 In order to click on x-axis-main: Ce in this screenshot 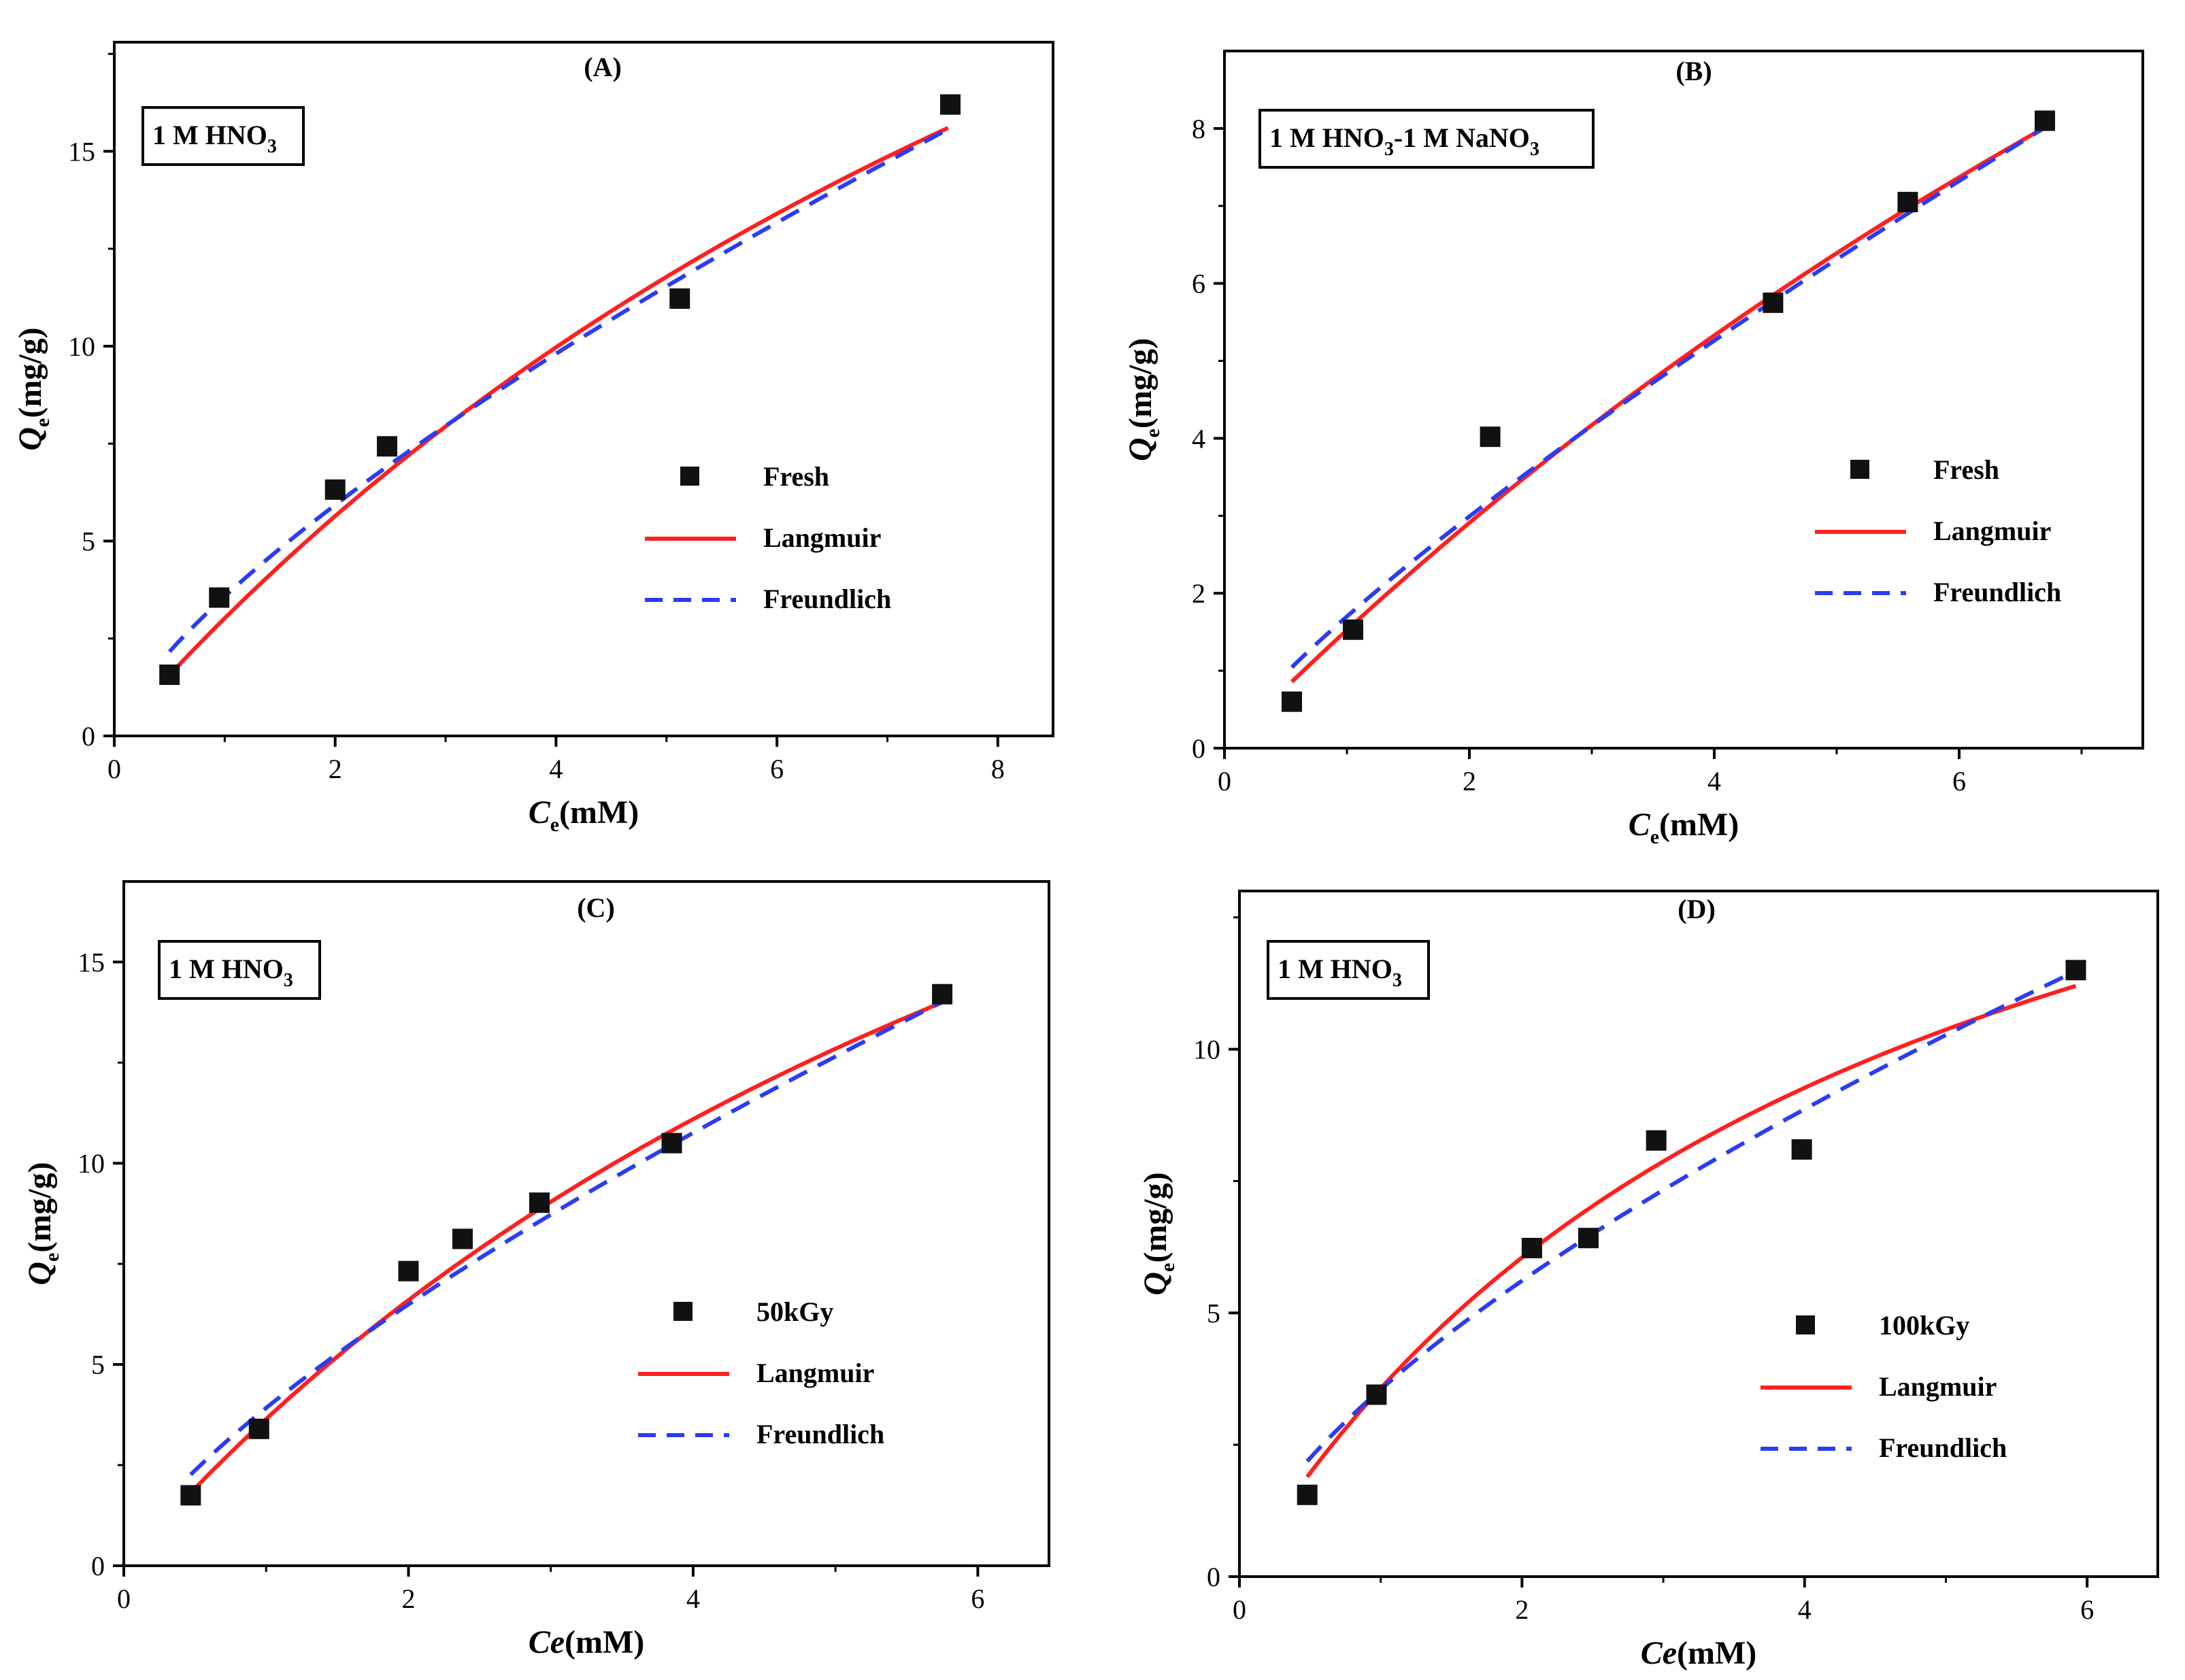, I will do `click(1659, 1653)`.